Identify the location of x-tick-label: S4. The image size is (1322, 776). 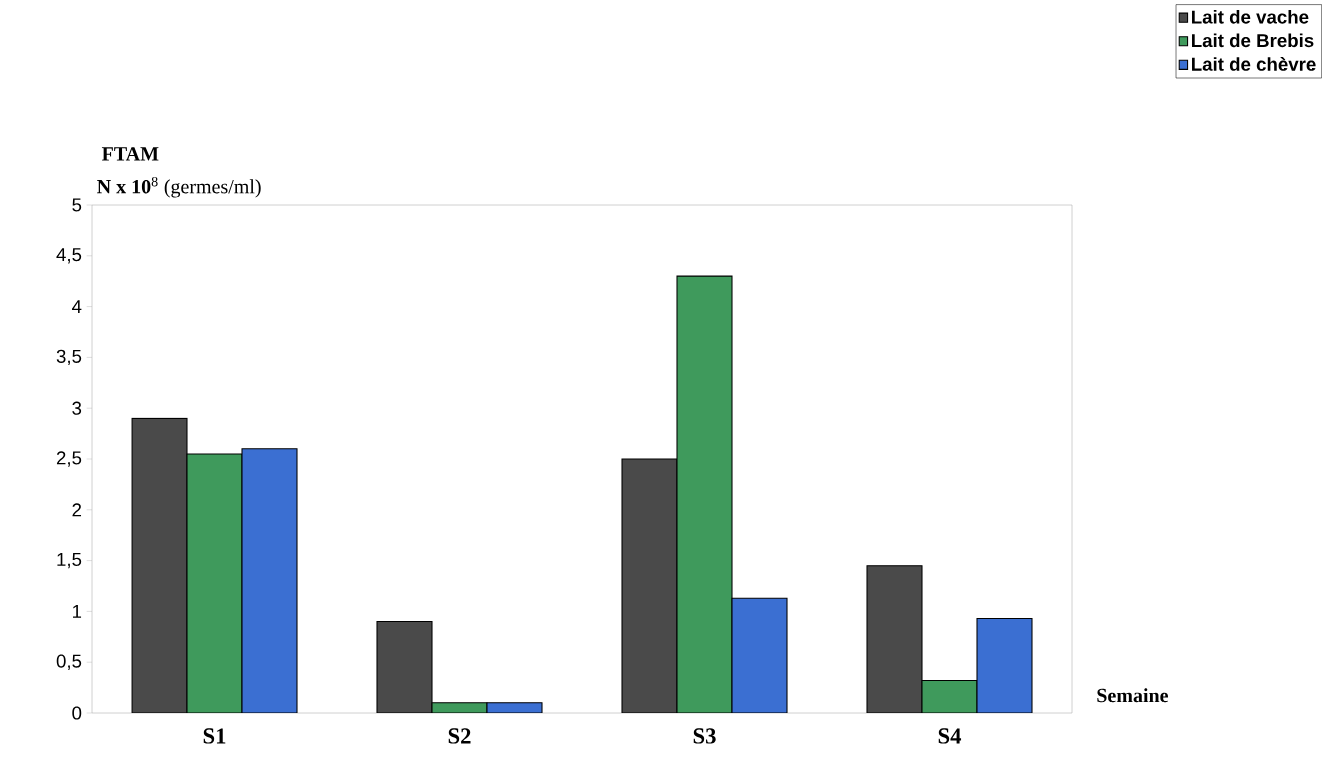
(950, 736).